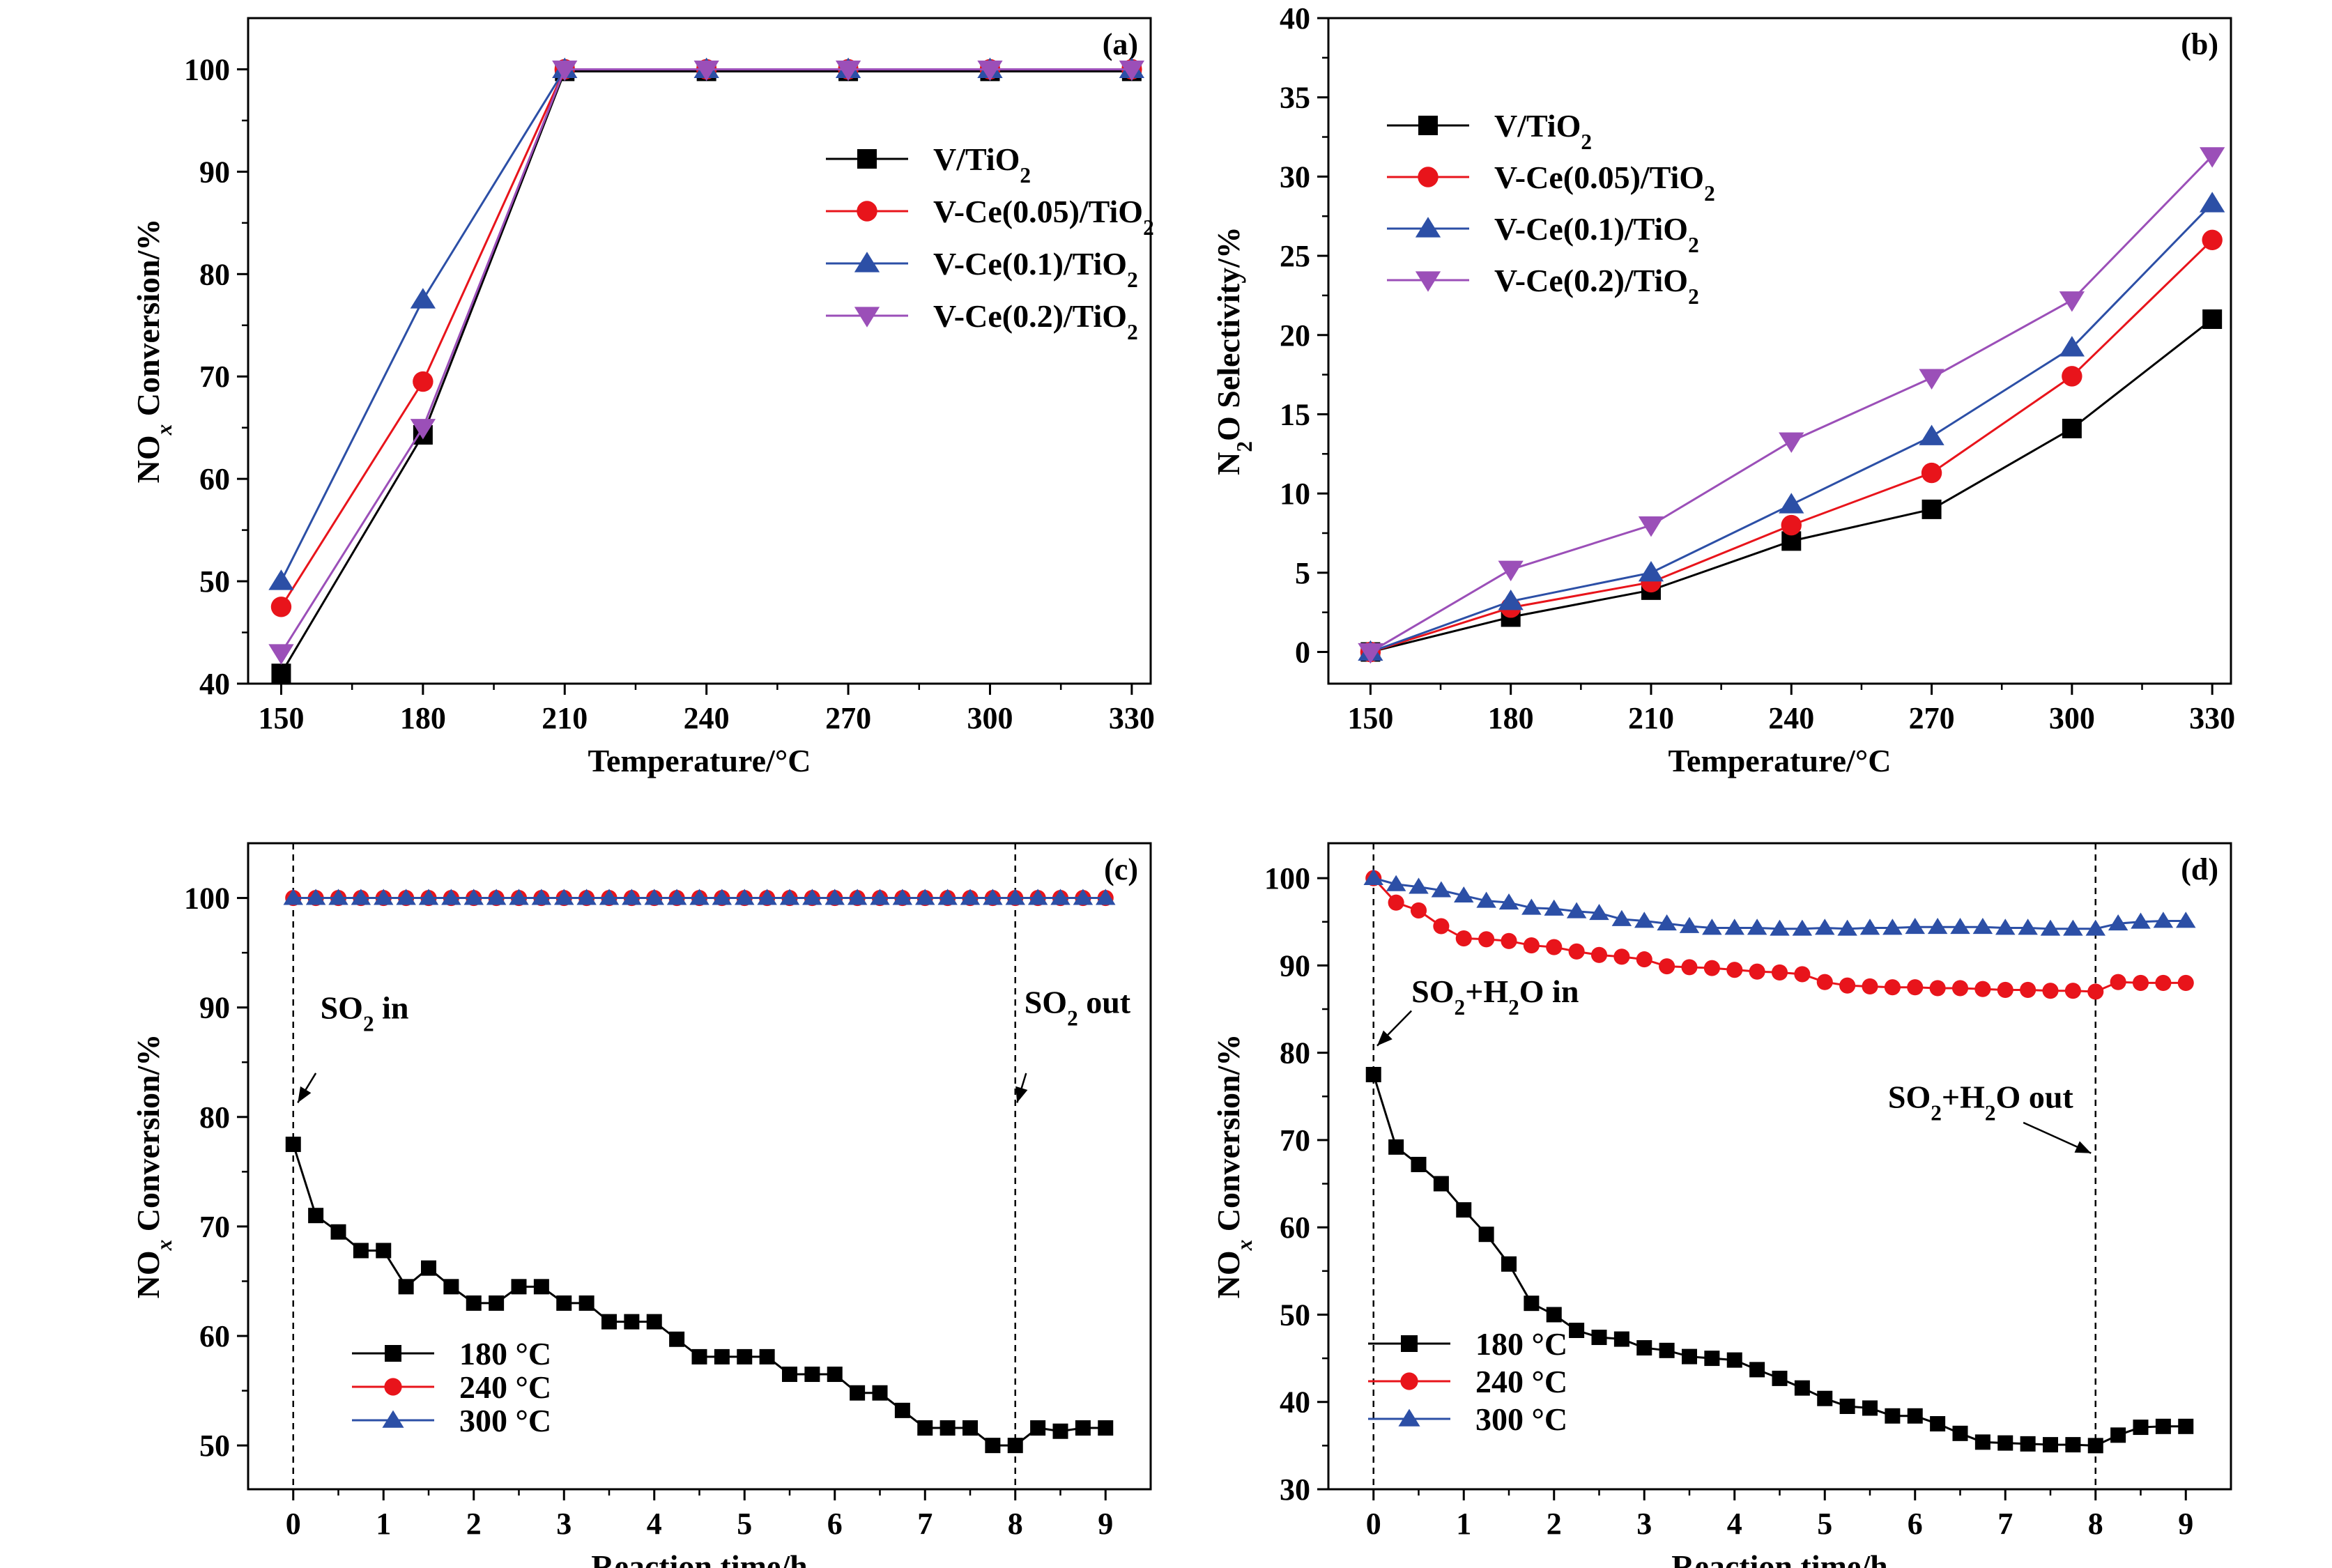 This screenshot has width=2332, height=1568. Describe the element at coordinates (352, 1047) in the screenshot. I see `annotation: SO2 in` at that location.